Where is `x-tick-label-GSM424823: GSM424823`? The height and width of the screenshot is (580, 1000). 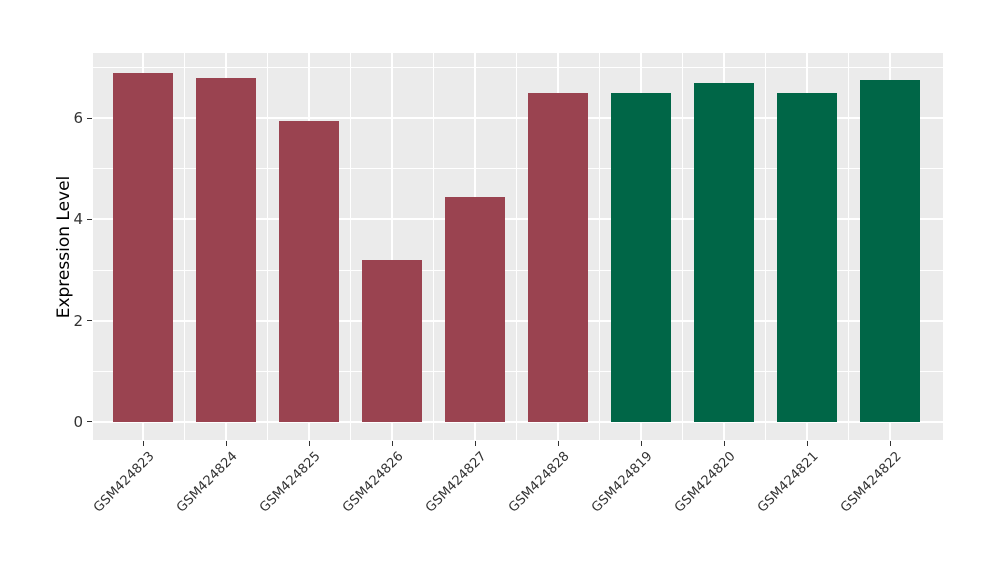
x-tick-label-GSM424823: GSM424823 is located at coordinates (124, 482).